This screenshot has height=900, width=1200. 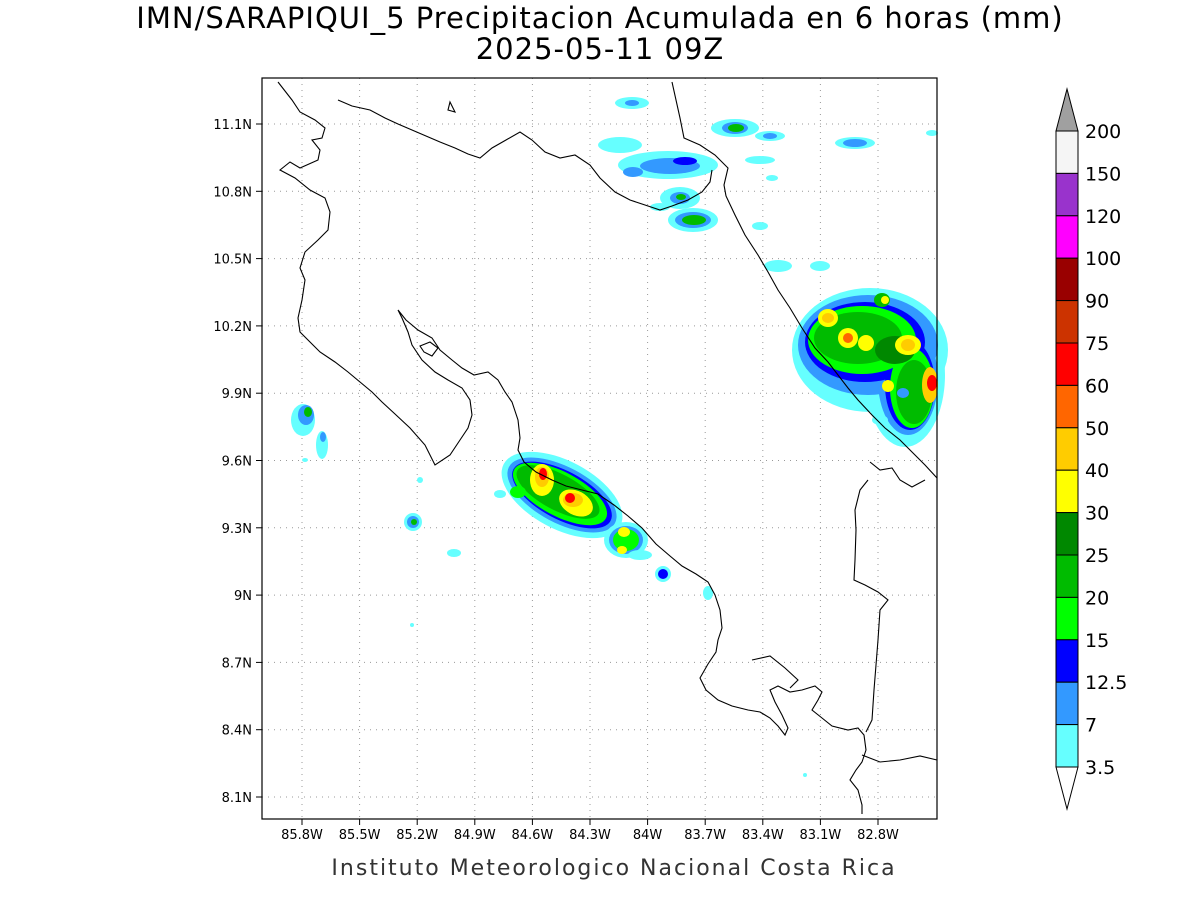 What do you see at coordinates (1091, 449) in the screenshot?
I see `colorbar: 200 150 120 100 90 75 60 50 40 30 25 20 15 12.5 7 3.5` at bounding box center [1091, 449].